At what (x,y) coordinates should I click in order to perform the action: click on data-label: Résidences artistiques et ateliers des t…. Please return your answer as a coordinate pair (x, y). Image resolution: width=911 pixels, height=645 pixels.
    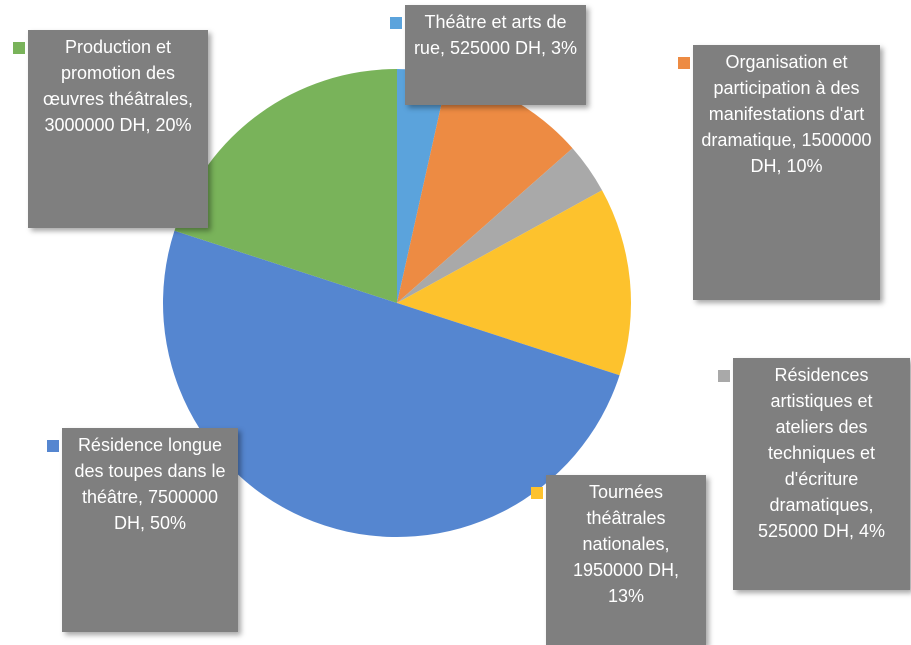
    Looking at the image, I should click on (821, 474).